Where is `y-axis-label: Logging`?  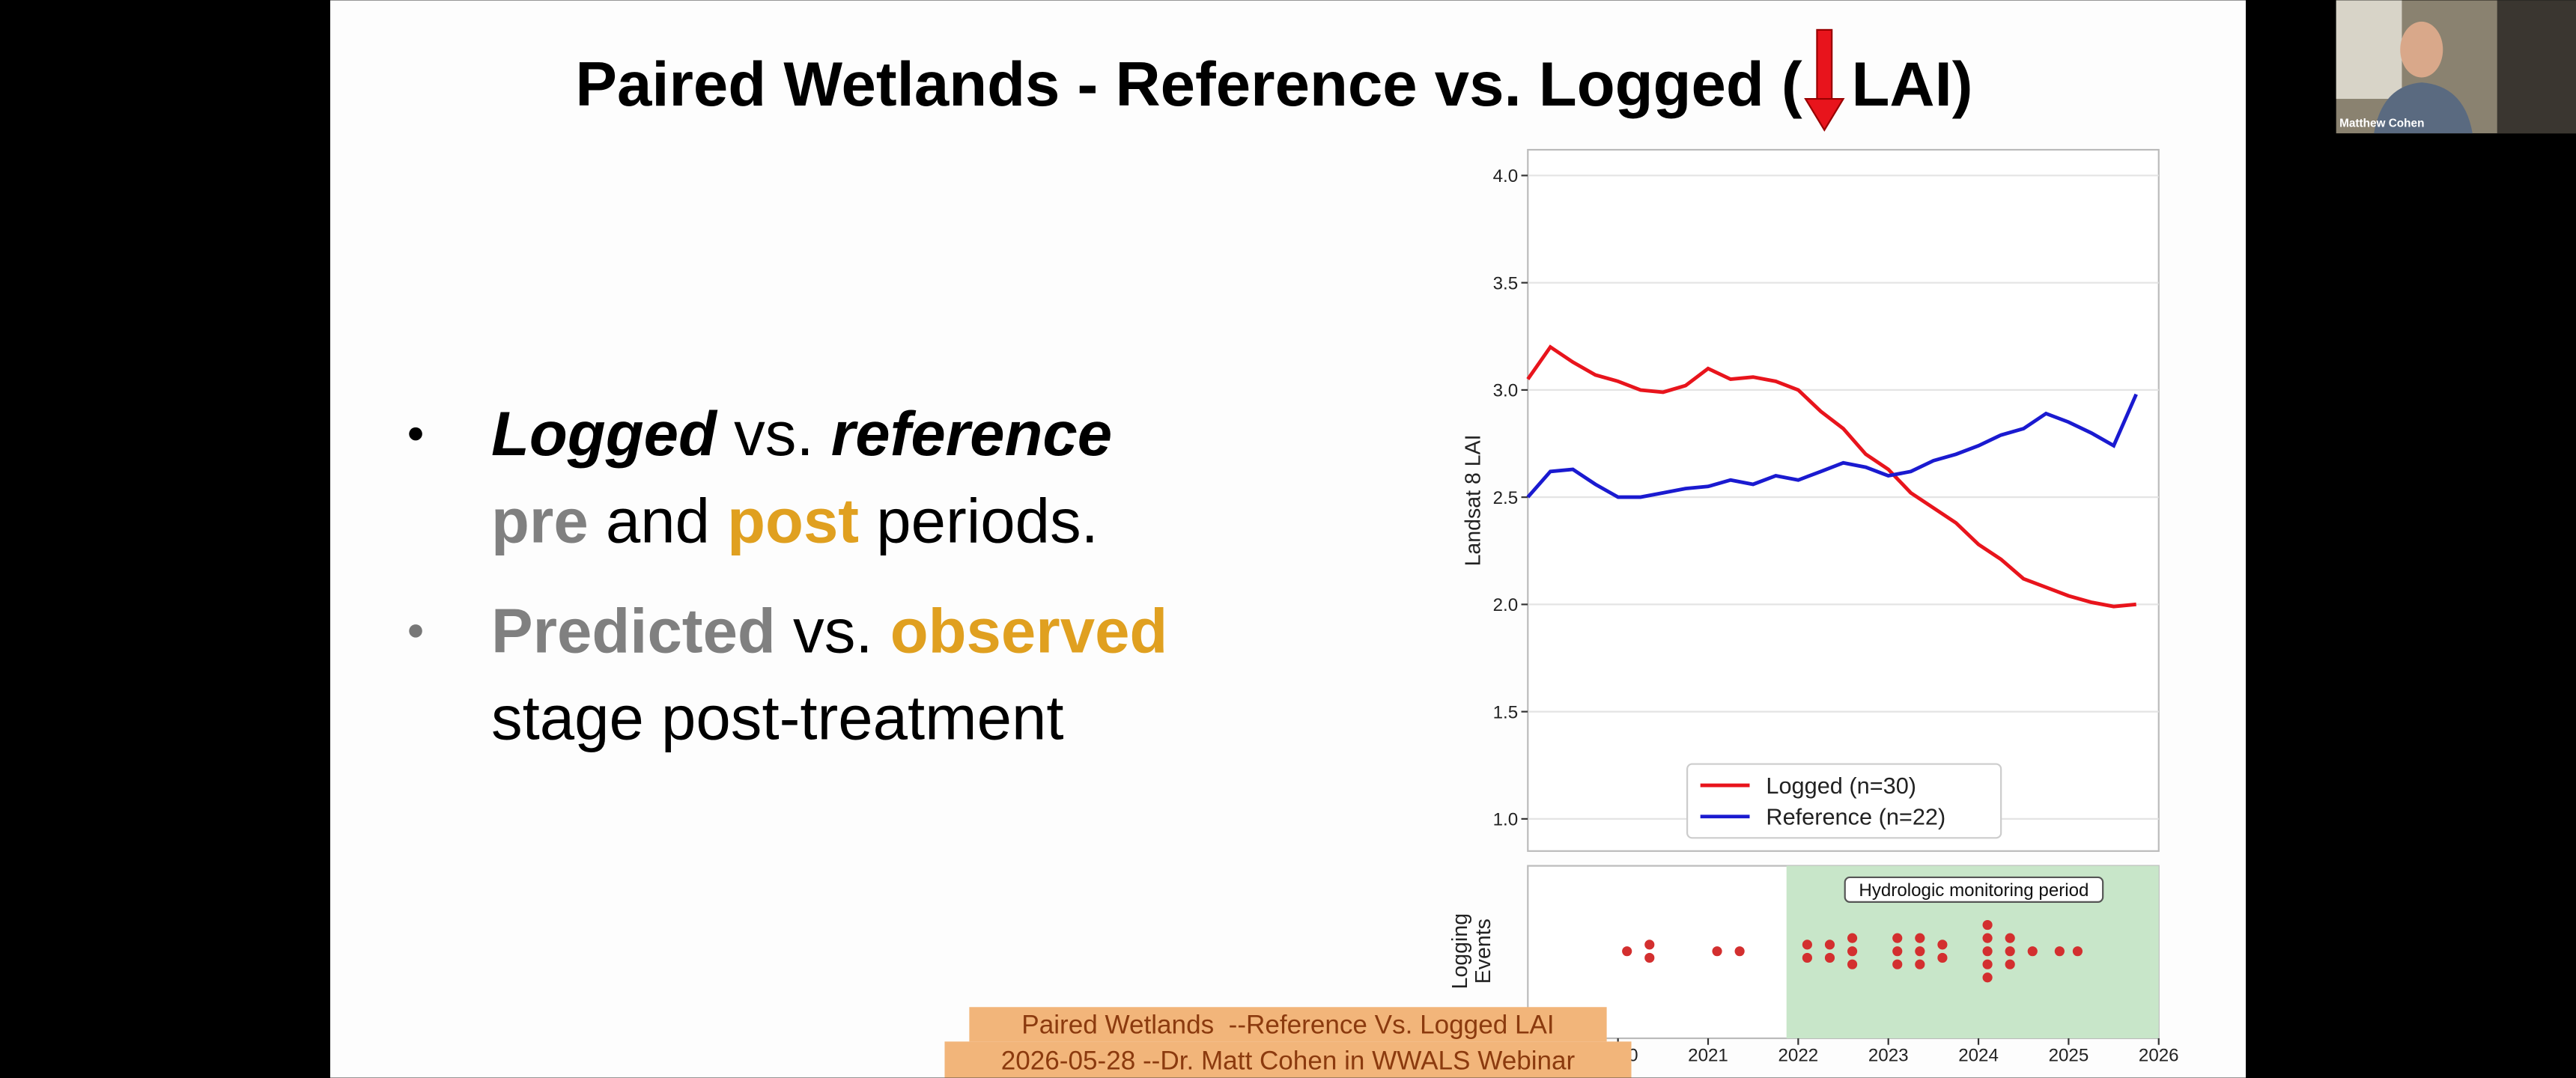 y-axis-label: Logging is located at coordinates (1460, 951).